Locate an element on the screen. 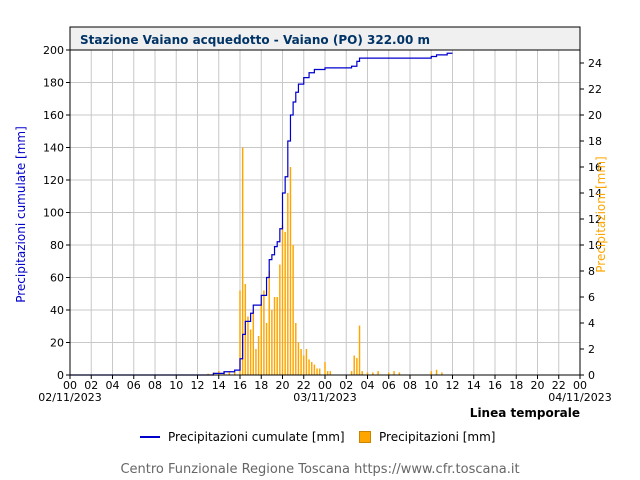 The image size is (640, 480). x-tick-label: 04 is located at coordinates (113, 385).